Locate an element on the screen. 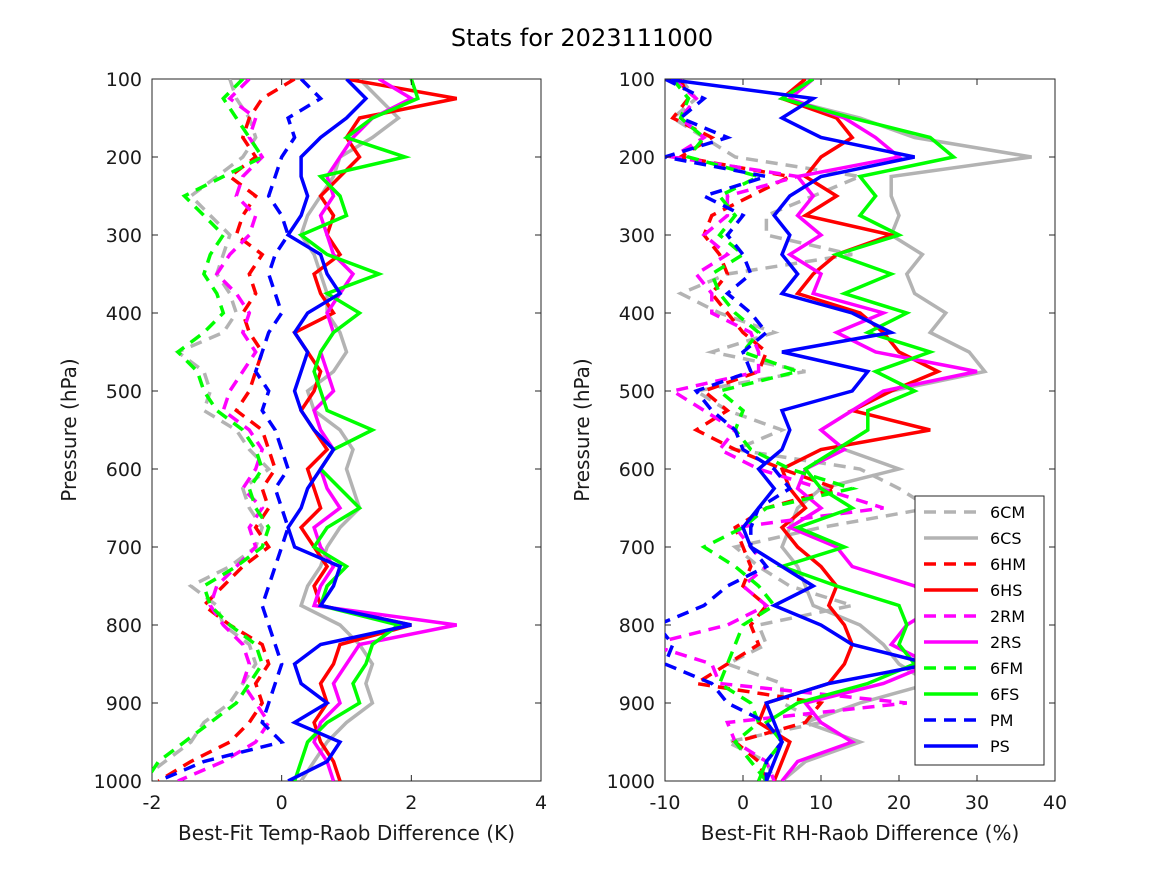 The width and height of the screenshot is (1167, 875). rh-y-tick-label: 500 is located at coordinates (637, 392).